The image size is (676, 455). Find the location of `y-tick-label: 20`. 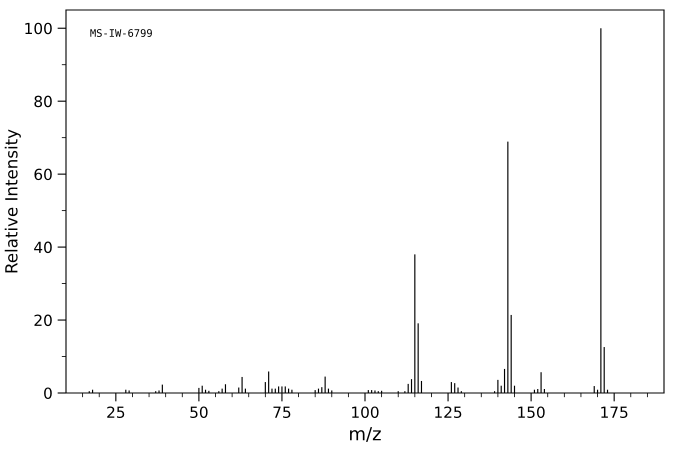

y-tick-label: 20 is located at coordinates (43, 320).